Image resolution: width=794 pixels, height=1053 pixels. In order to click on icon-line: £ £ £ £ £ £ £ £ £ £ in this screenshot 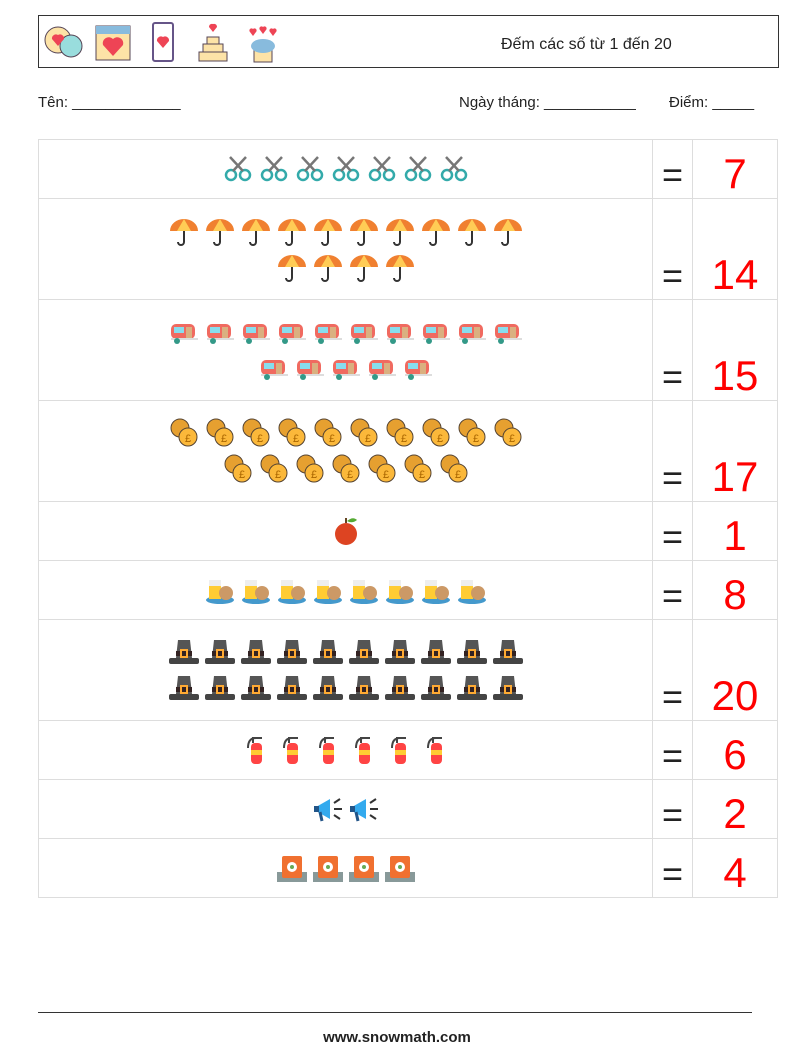, I will do `click(346, 433)`.